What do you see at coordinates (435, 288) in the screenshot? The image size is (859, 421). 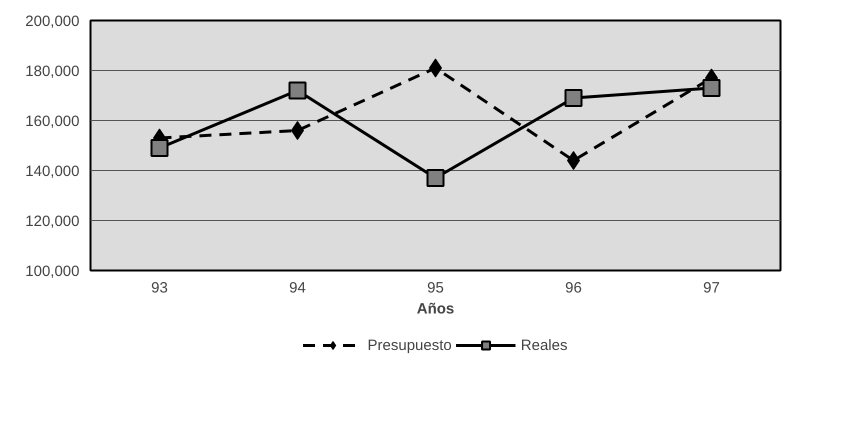 I see `x-tick-label: 95` at bounding box center [435, 288].